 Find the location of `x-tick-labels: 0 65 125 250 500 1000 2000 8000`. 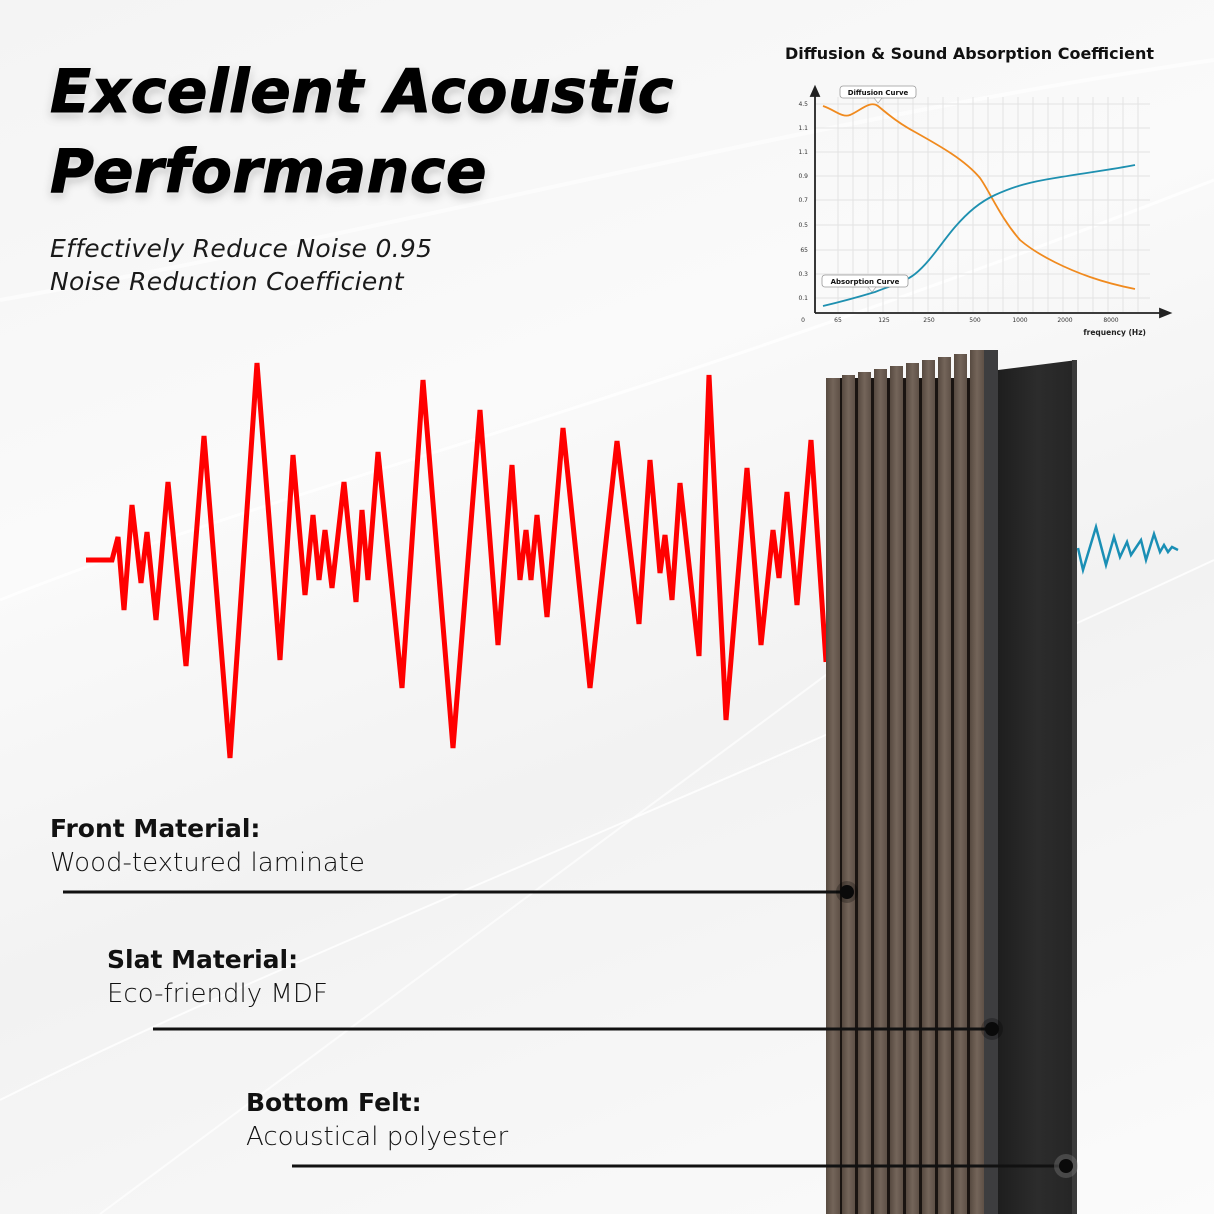

x-tick-labels: 0 65 125 250 500 1000 2000 8000 is located at coordinates (960, 320).